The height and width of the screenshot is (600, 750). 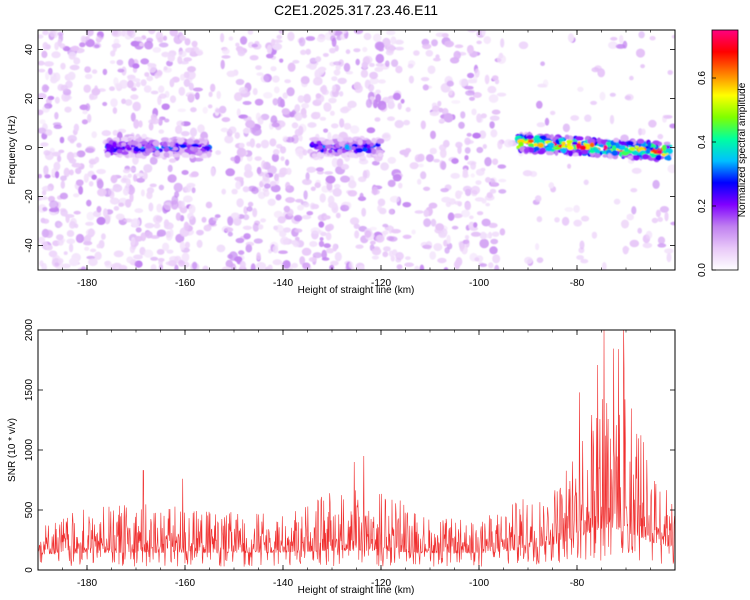 I want to click on y-tick-label: 1000, so click(x=29, y=449).